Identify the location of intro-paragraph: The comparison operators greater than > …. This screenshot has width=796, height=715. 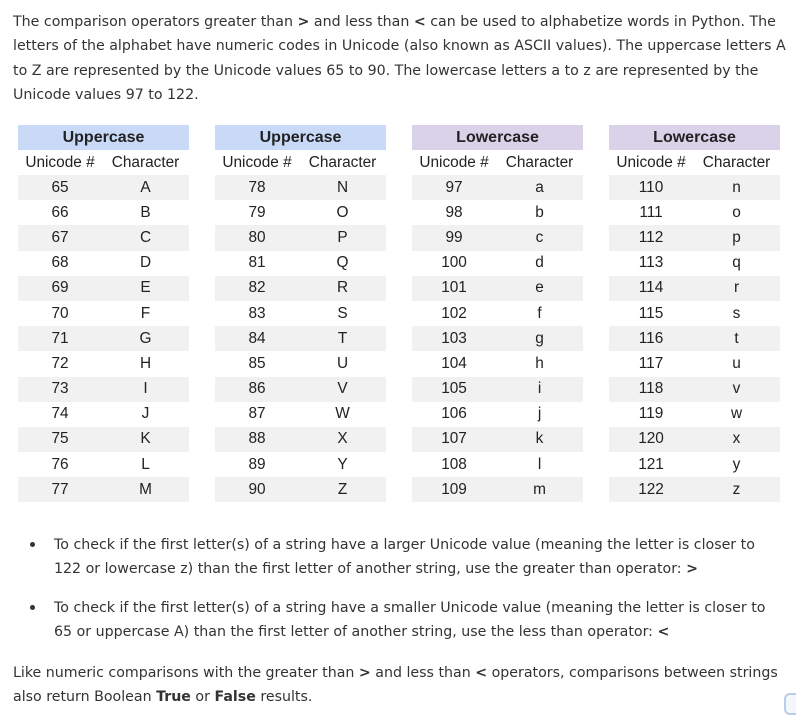
(400, 58).